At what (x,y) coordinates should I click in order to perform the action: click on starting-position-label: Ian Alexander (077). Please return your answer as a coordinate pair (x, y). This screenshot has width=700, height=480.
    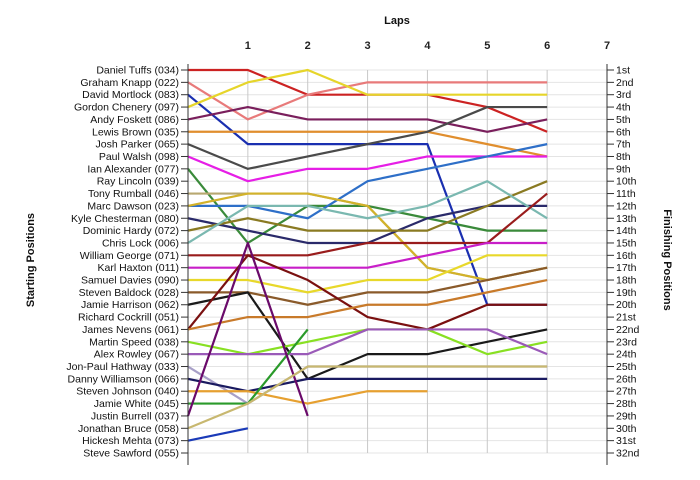
    Looking at the image, I should click on (133, 169).